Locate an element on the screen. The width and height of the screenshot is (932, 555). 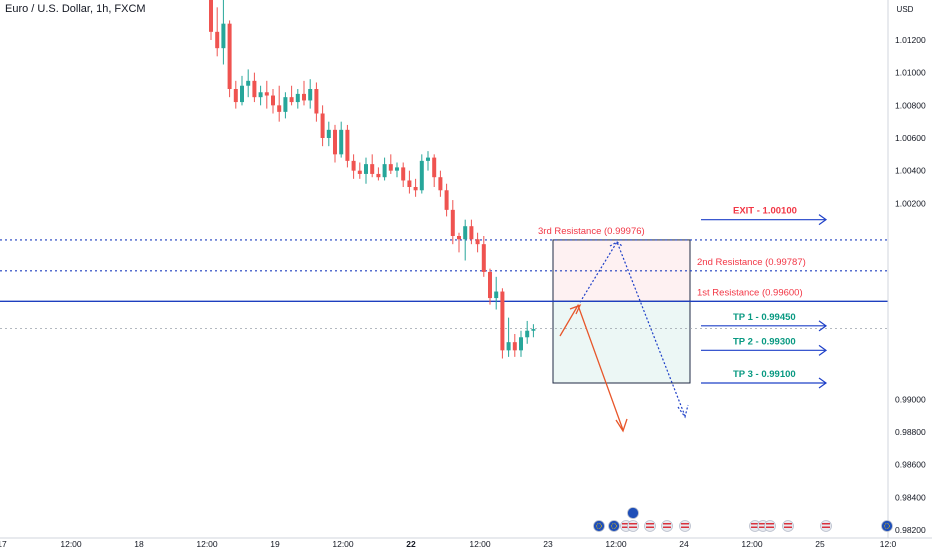
price-tick-label: 0.98600 is located at coordinates (910, 465).